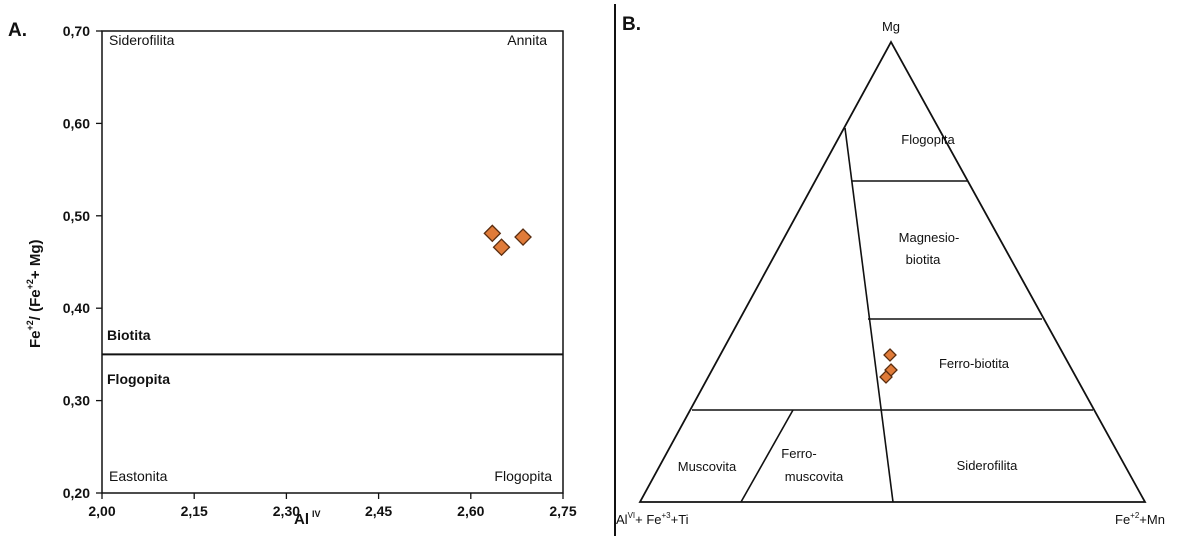 This screenshot has height=538, width=1178. Describe the element at coordinates (101, 511) in the screenshot. I see `x-tick-label: 2,00` at that location.